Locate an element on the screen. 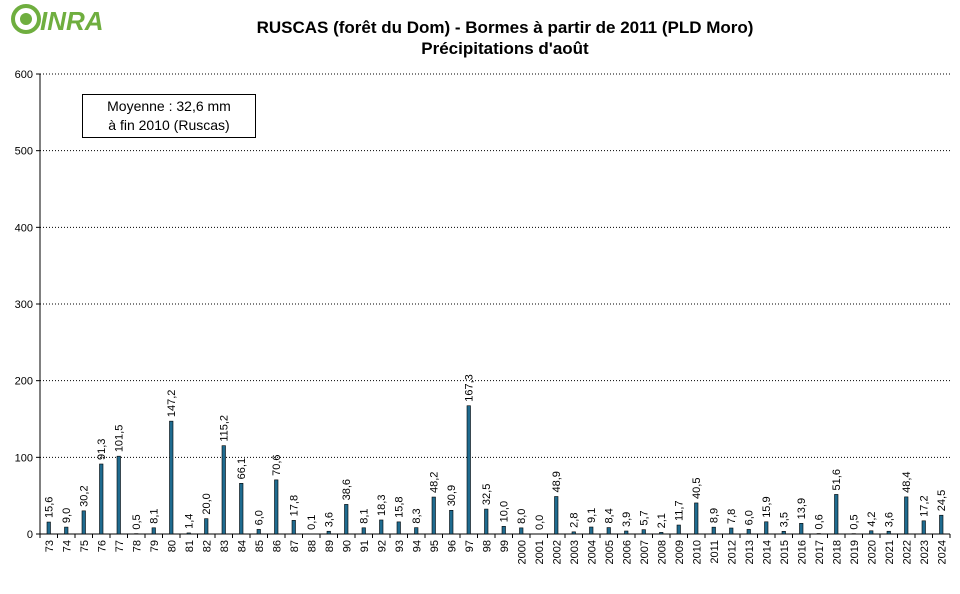 The height and width of the screenshot is (594, 960). x-tick-label: 2011 is located at coordinates (715, 552).